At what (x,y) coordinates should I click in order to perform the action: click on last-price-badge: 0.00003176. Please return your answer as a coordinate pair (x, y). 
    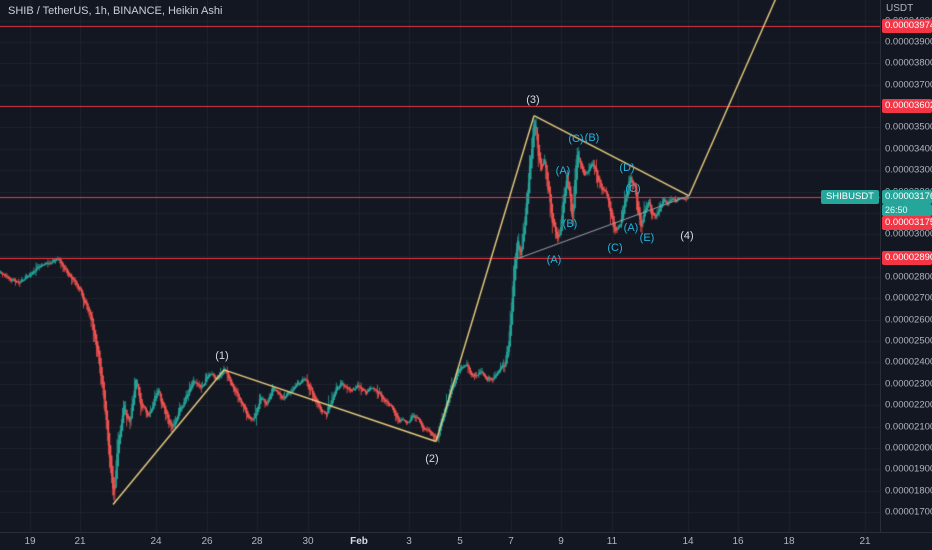
    Looking at the image, I should click on (907, 196).